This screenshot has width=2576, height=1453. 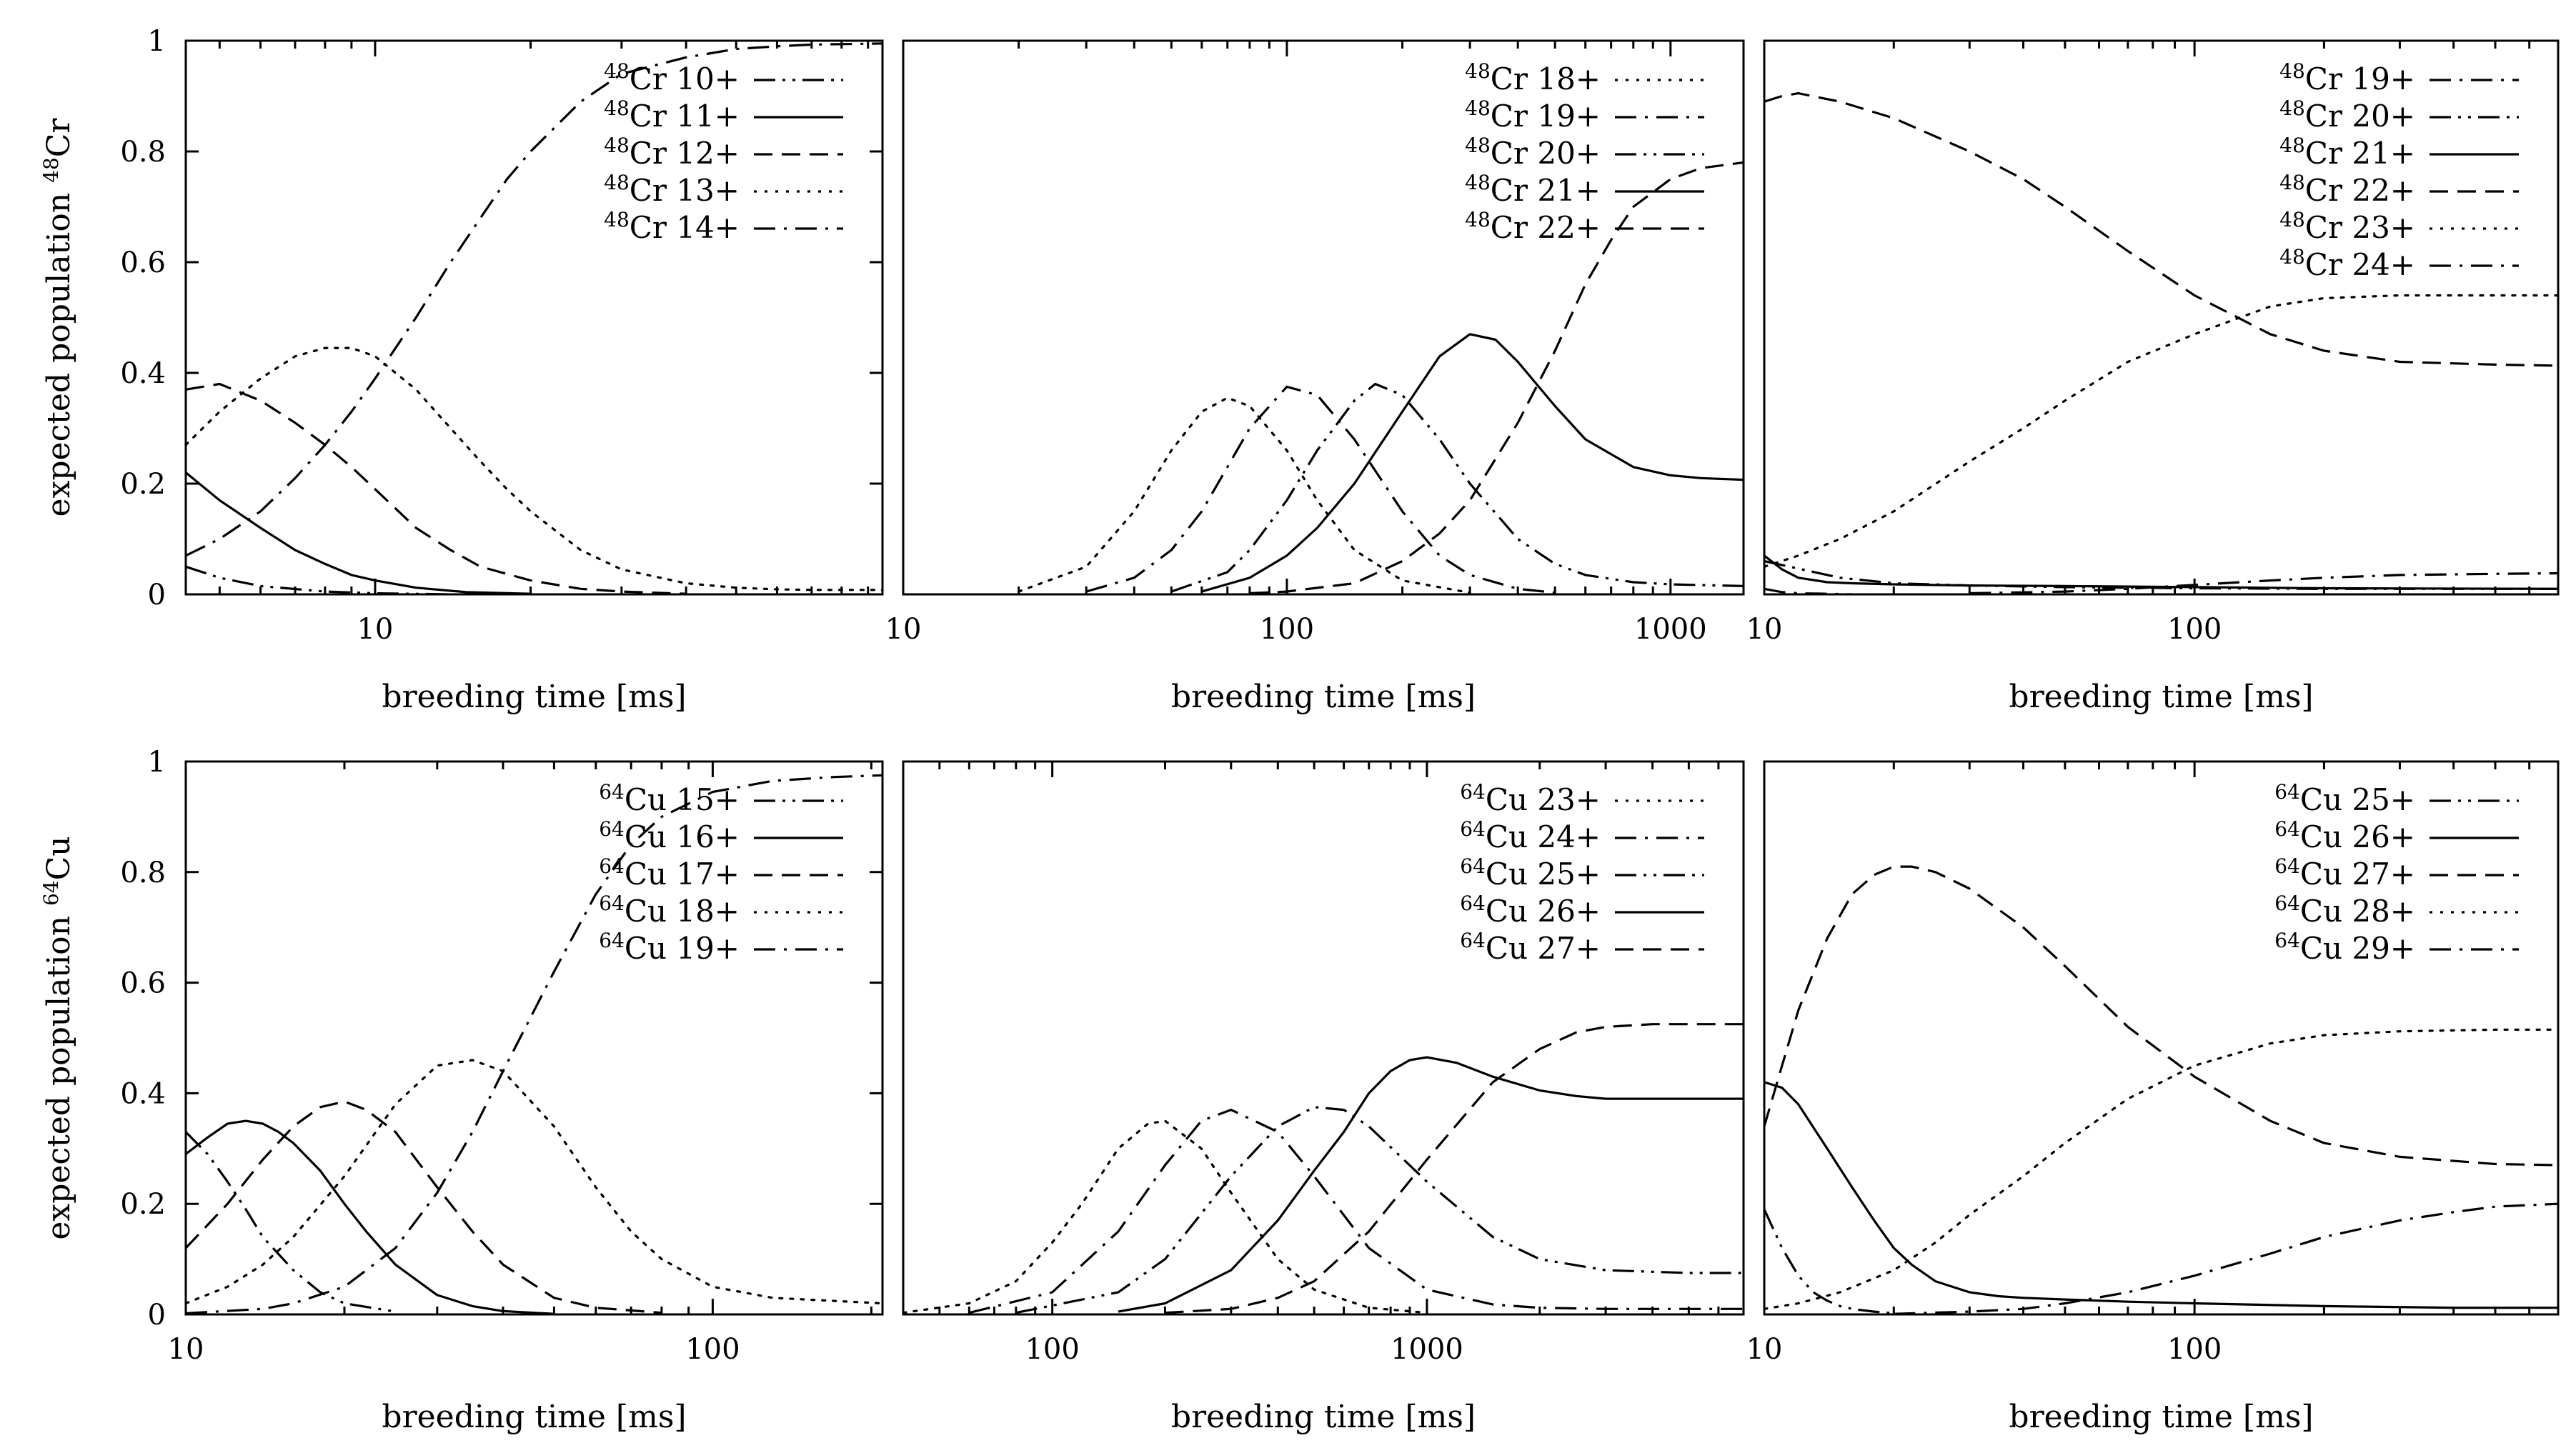 What do you see at coordinates (1530, 835) in the screenshot?
I see `legend-label: 64Cu 24+` at bounding box center [1530, 835].